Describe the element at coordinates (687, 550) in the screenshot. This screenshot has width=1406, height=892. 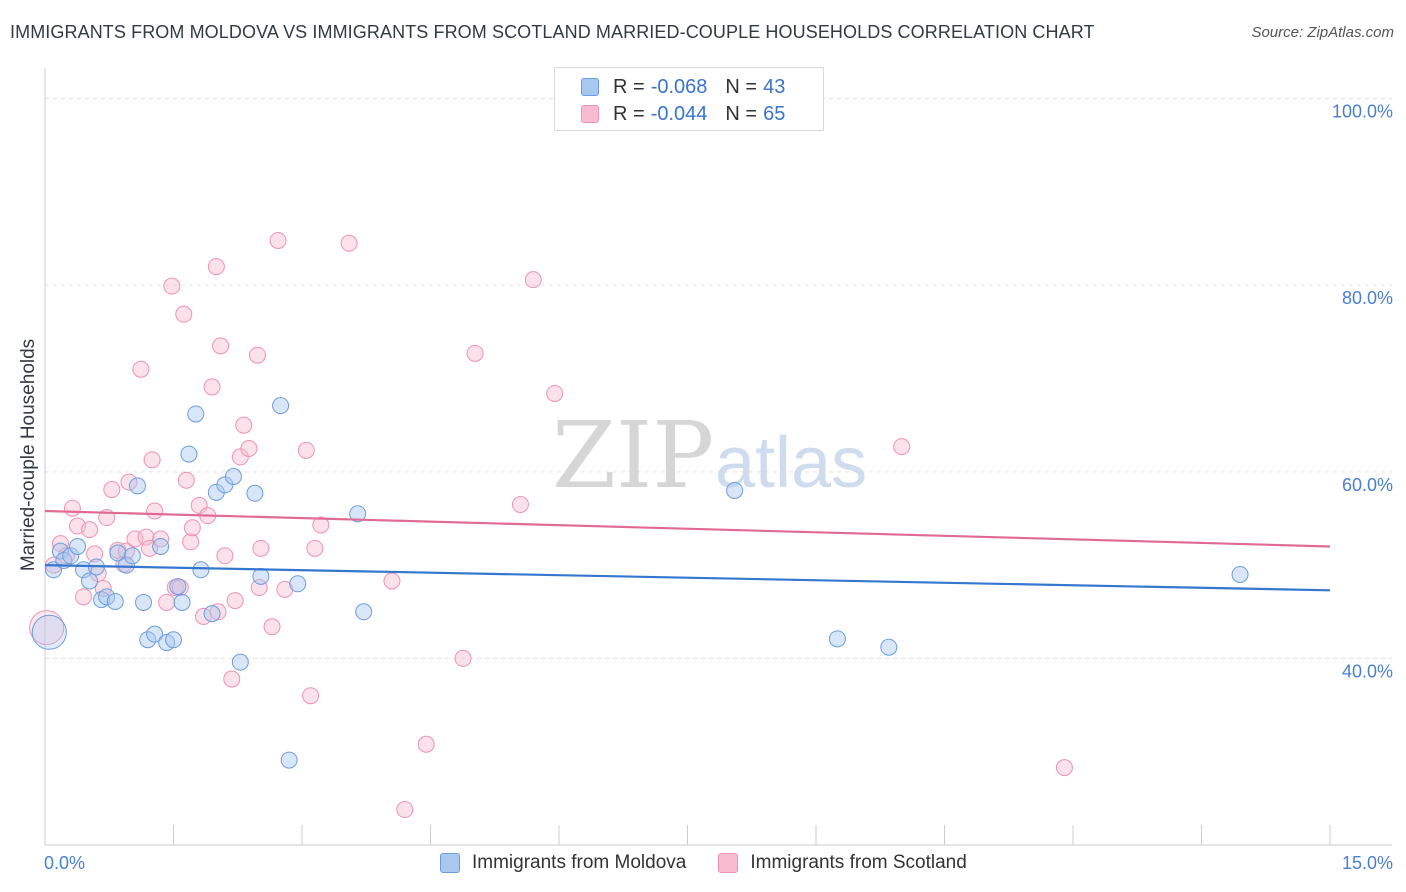
I see `trend-lines` at that location.